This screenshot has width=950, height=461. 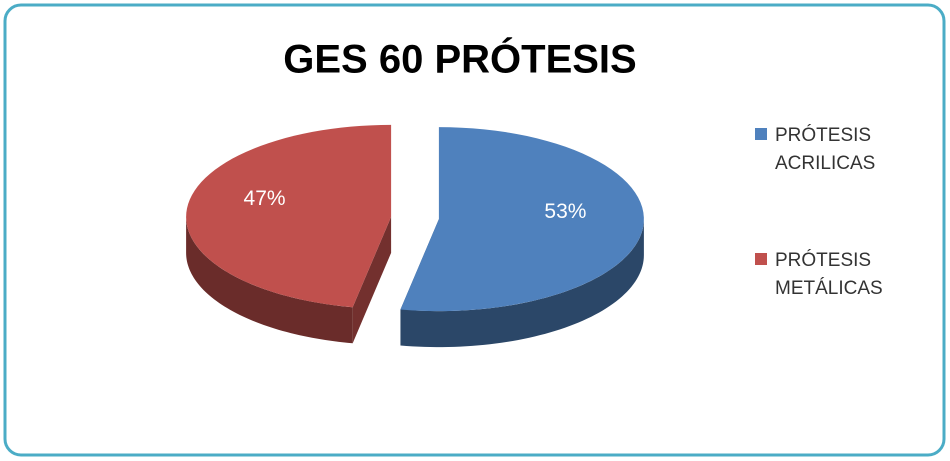 What do you see at coordinates (459, 59) in the screenshot?
I see `chart-title: GES 60 PRÓTESIS` at bounding box center [459, 59].